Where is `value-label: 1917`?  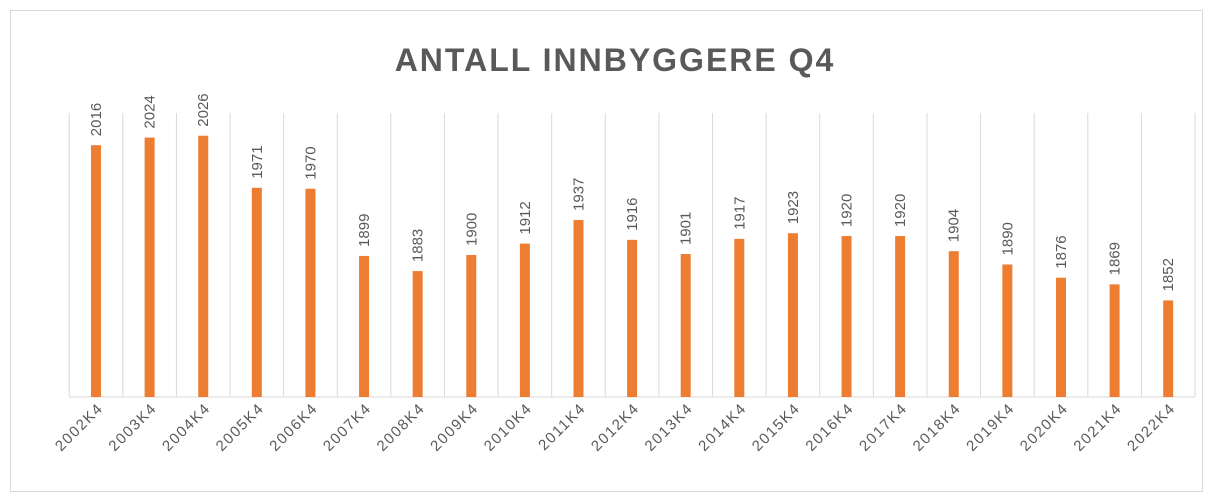
value-label: 1917 is located at coordinates (739, 213).